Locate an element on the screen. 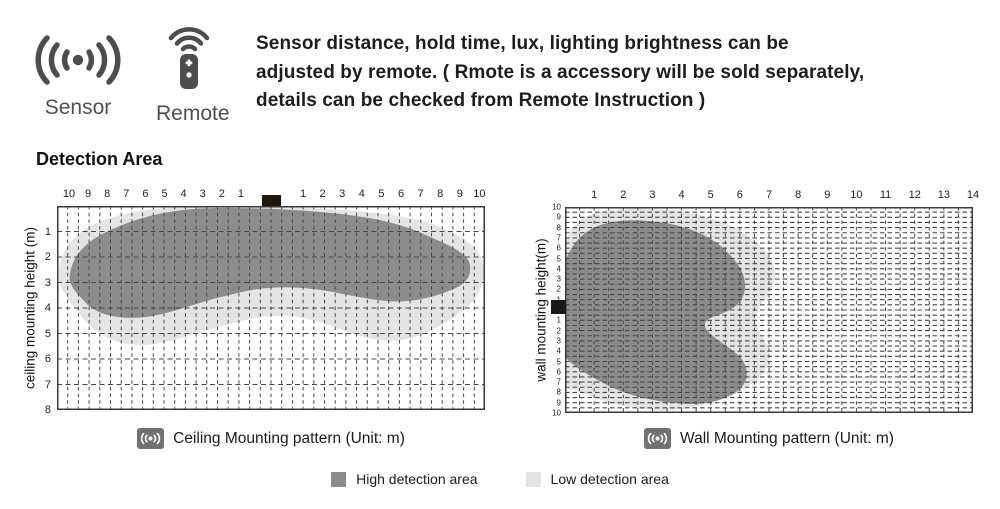 The height and width of the screenshot is (509, 1000). high-area-swatch is located at coordinates (339, 479).